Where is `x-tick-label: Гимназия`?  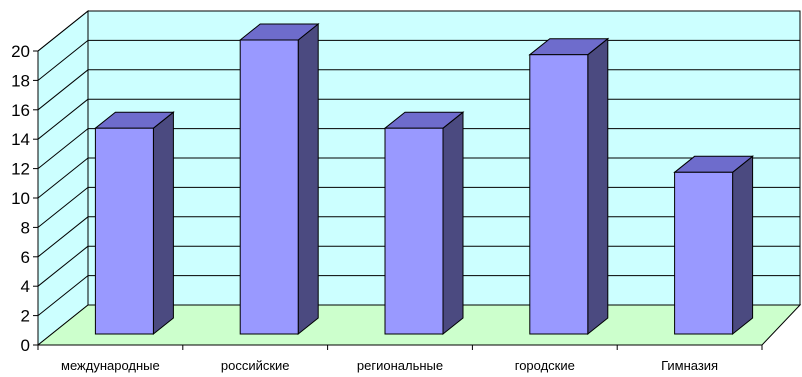
x-tick-label: Гимназия is located at coordinates (689, 365).